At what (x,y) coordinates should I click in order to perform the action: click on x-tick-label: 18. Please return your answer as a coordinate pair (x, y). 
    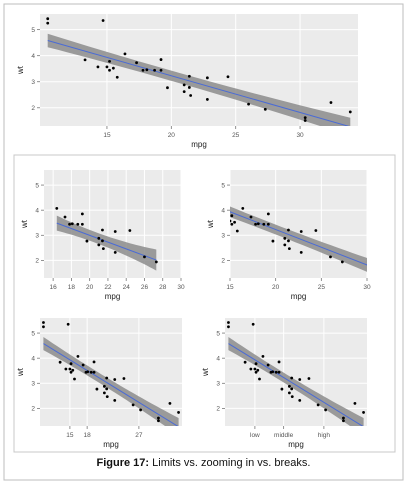
    Looking at the image, I should click on (88, 435).